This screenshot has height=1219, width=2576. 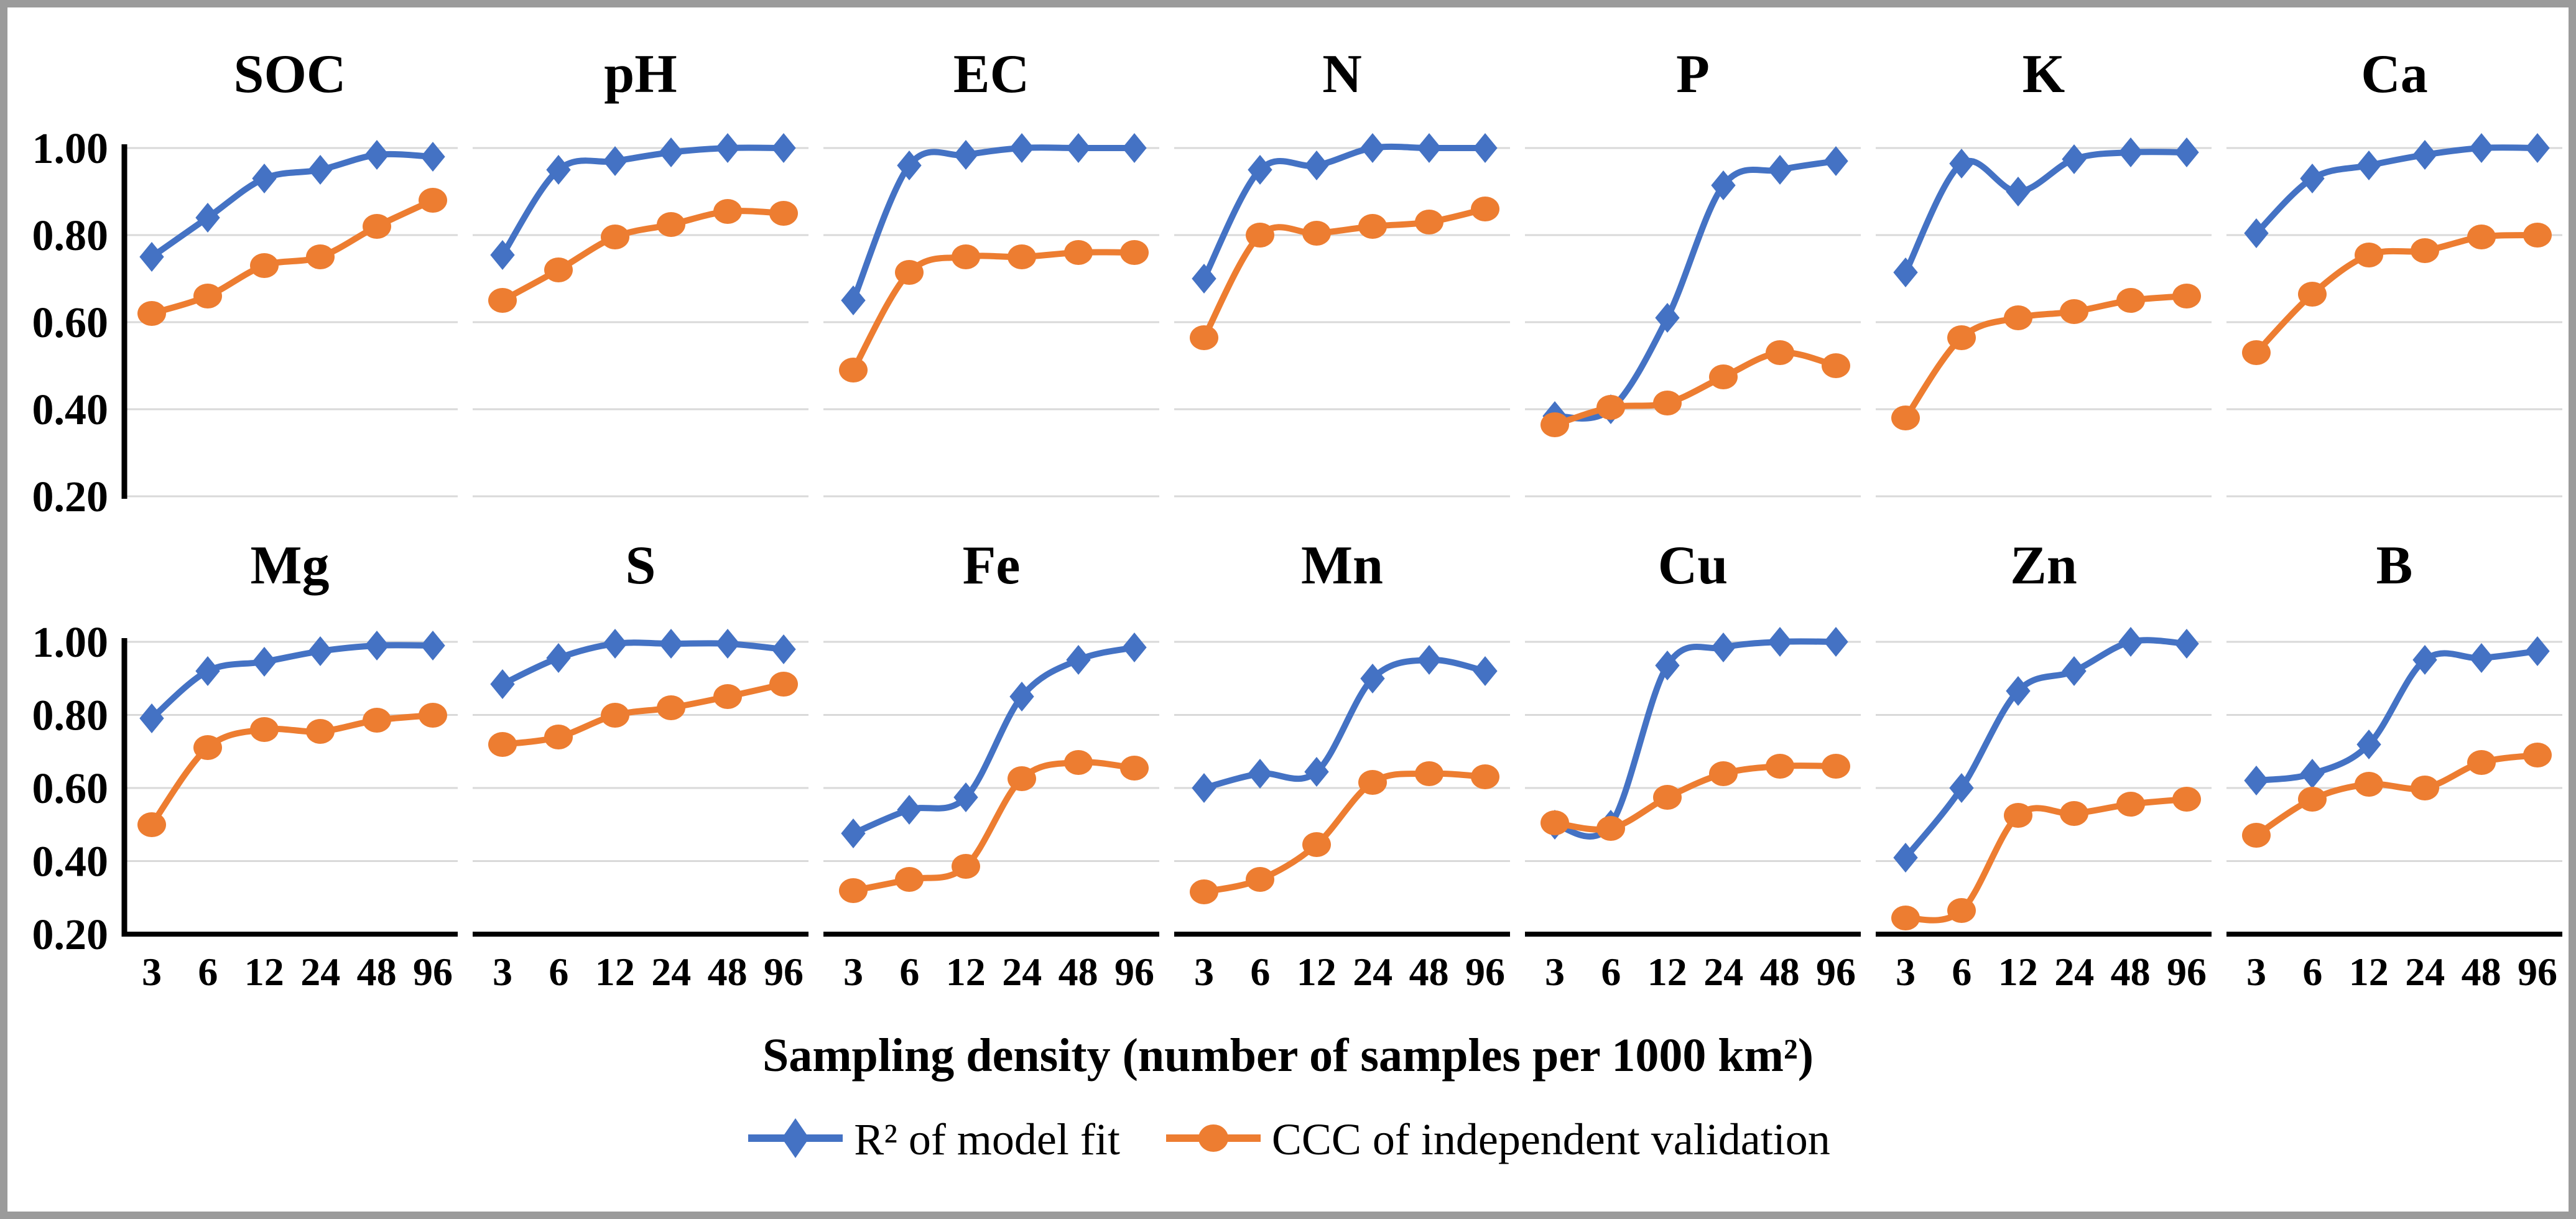 I want to click on panel-SOC: 1.00 0.80 0.60 0.40 0.20 SOC, so click(x=237, y=277).